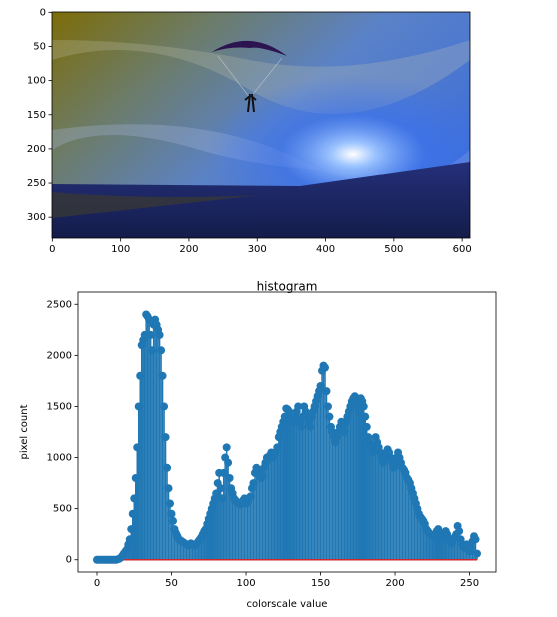 The width and height of the screenshot is (557, 617). I want to click on x-tick-label: 400, so click(325, 249).